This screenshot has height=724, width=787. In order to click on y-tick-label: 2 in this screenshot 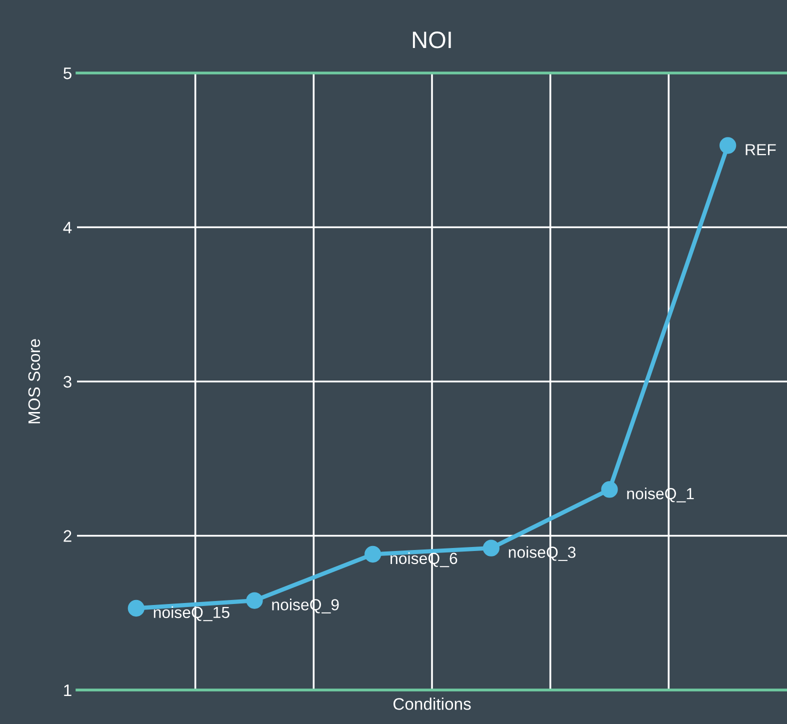, I will do `click(68, 536)`.